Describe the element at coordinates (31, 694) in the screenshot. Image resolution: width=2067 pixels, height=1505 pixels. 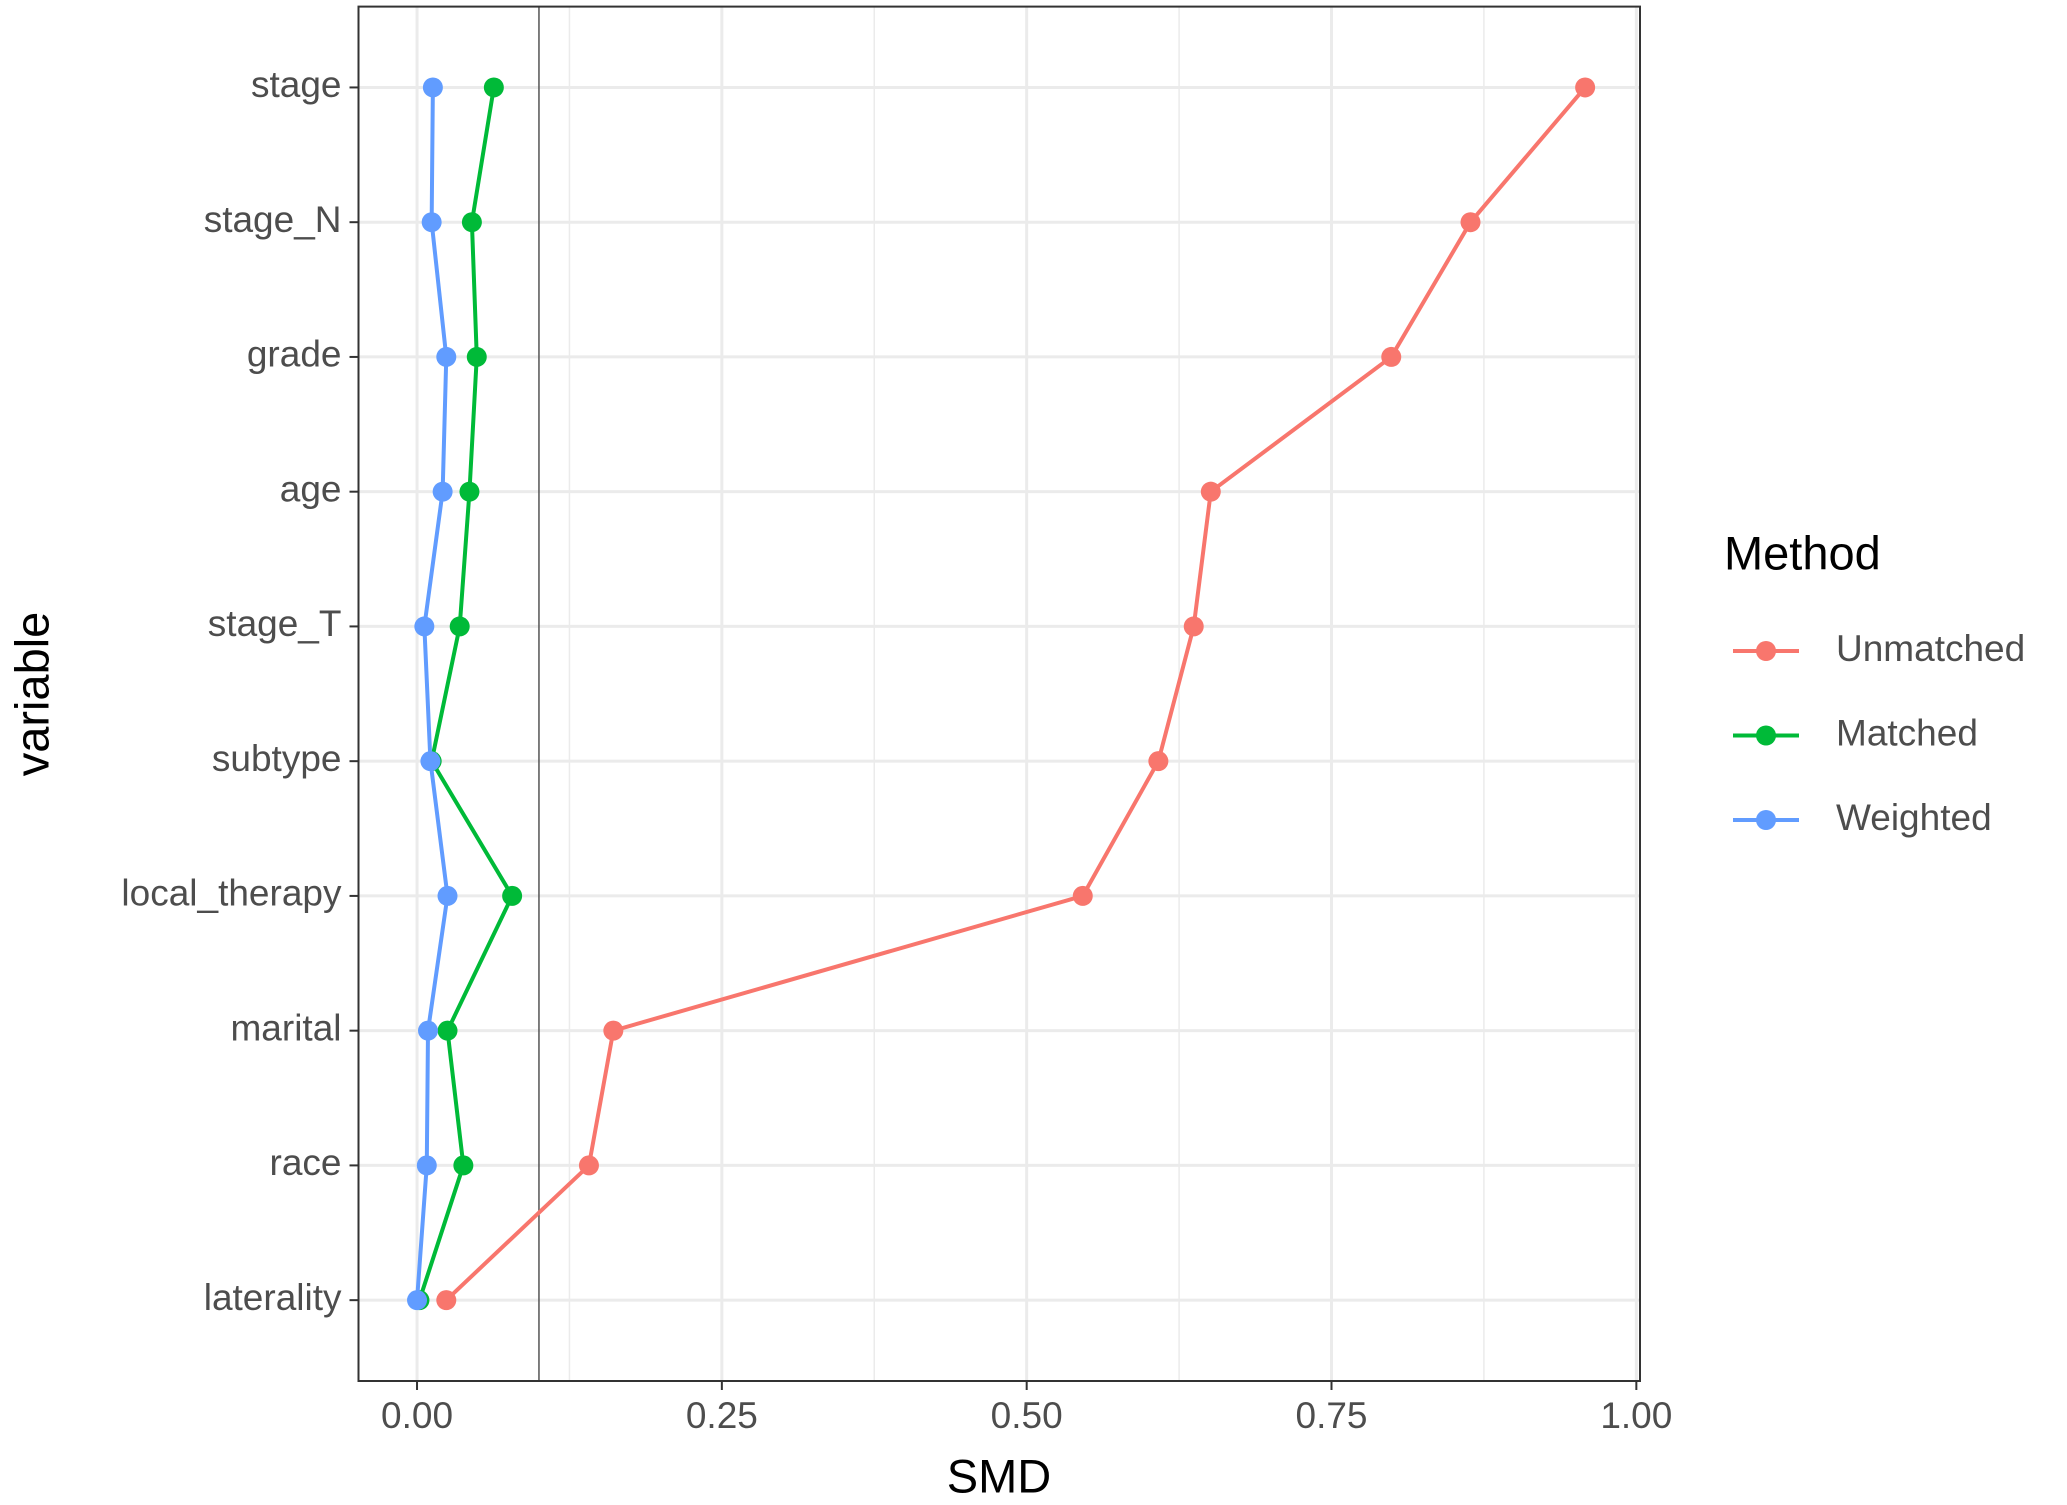
I see `y-axis-title: variable` at that location.